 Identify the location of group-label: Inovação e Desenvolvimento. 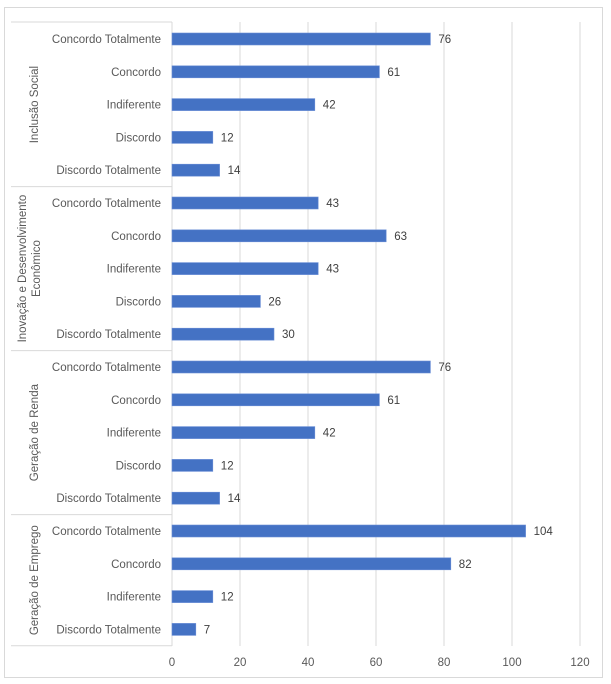
(23, 269).